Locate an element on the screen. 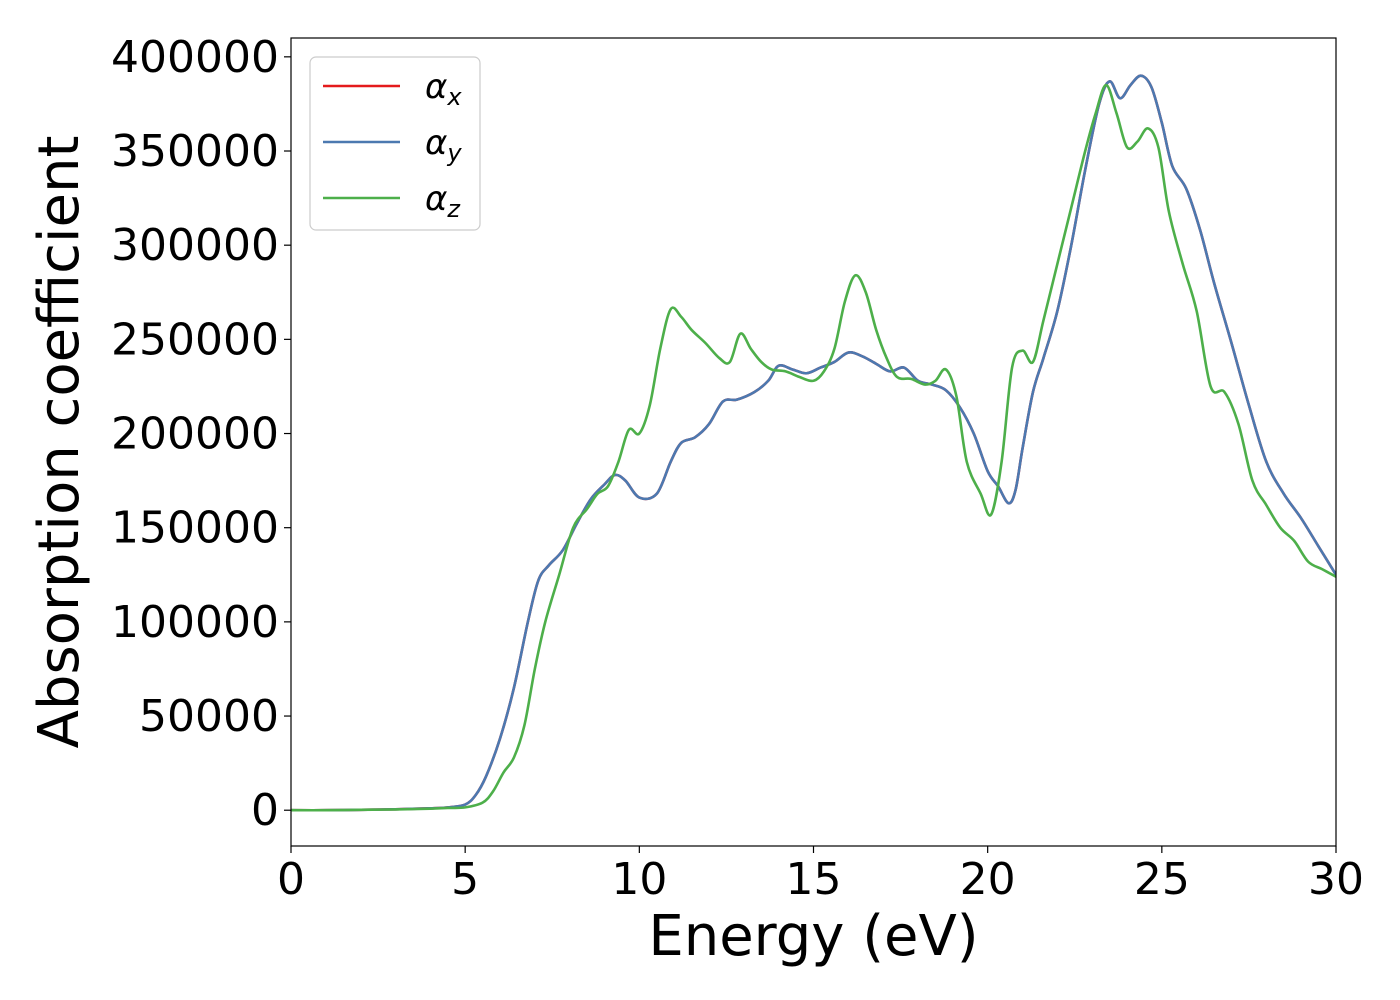 The image size is (1400, 1000). y-tick-label: 150000 is located at coordinates (195, 528).